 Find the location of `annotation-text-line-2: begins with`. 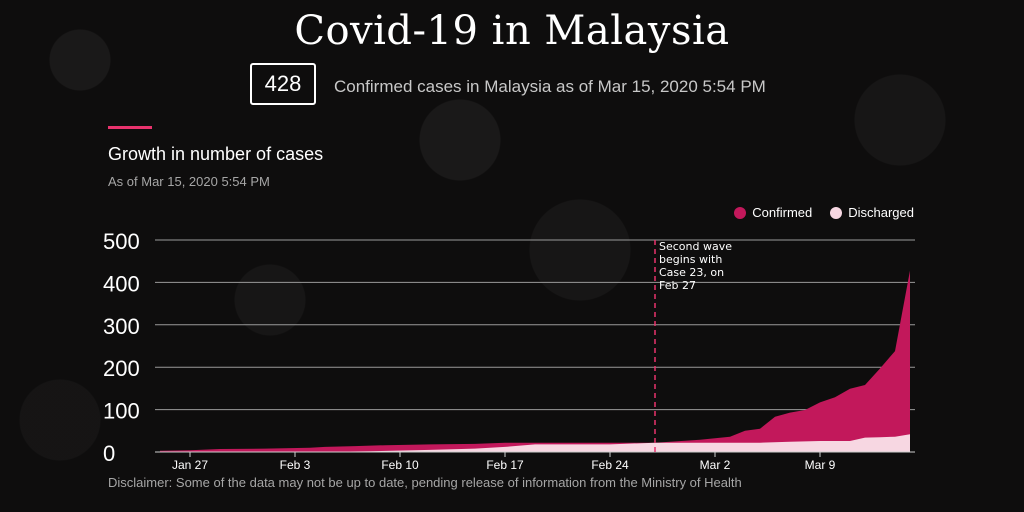

annotation-text-line-2: begins with is located at coordinates (690, 259).